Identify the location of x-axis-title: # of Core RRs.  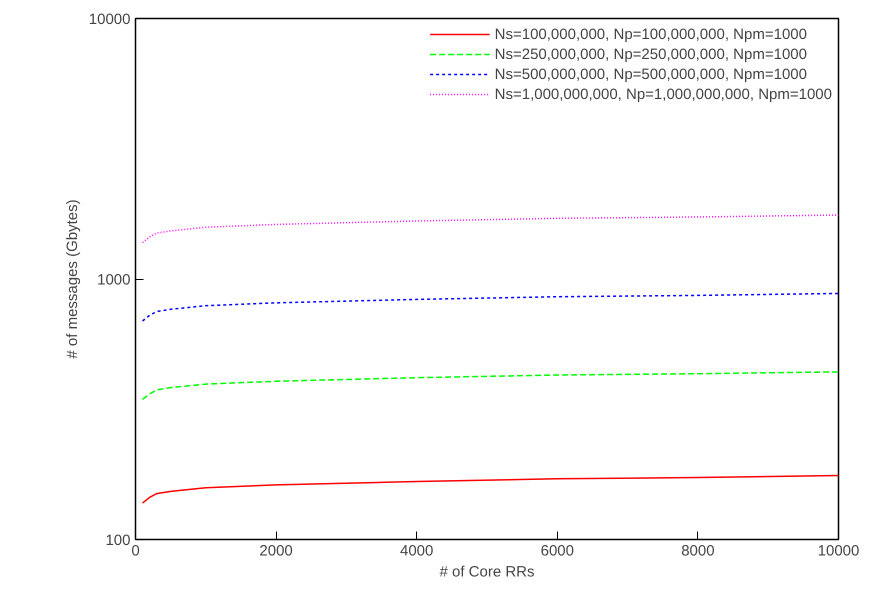
(487, 572).